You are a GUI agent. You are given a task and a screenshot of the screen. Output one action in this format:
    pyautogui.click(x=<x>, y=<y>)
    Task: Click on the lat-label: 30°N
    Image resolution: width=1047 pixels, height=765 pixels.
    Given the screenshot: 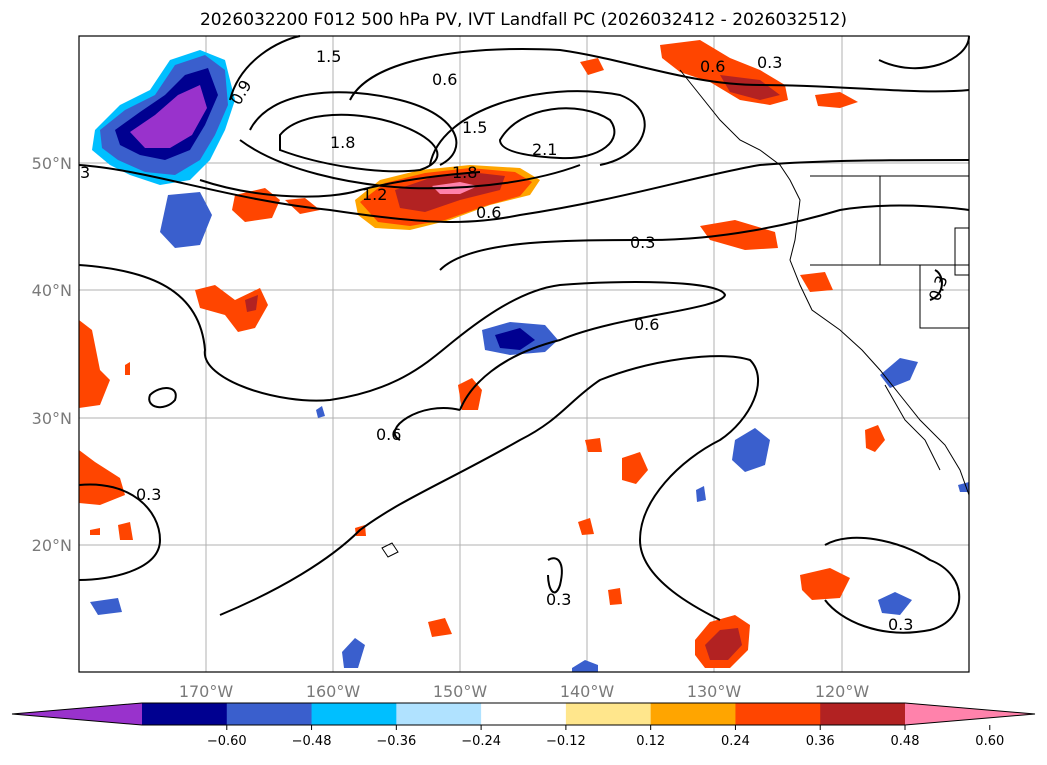 What is the action you would take?
    pyautogui.click(x=52, y=418)
    